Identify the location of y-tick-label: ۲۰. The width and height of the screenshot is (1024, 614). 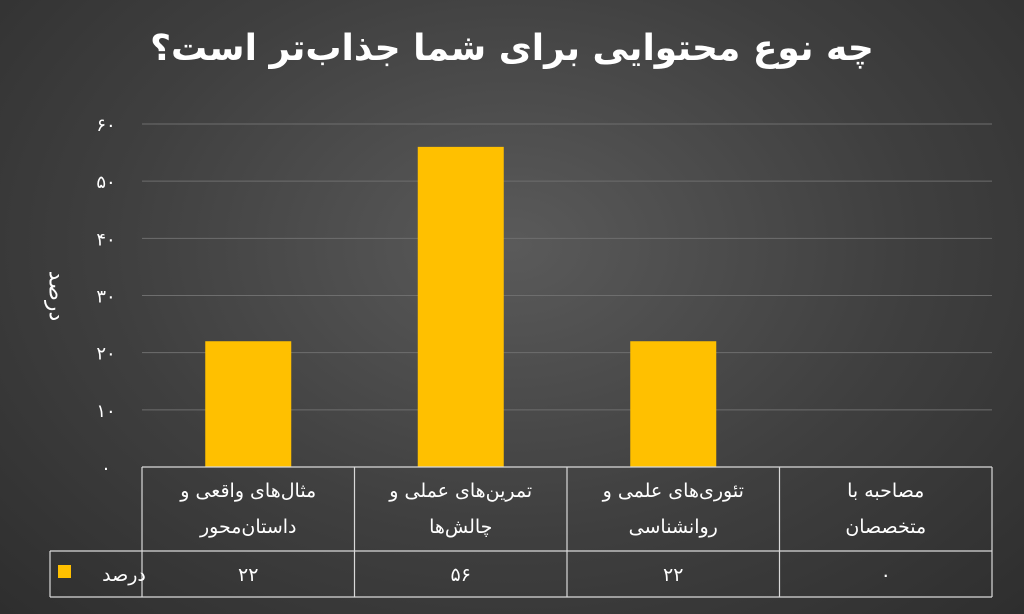
(105, 354).